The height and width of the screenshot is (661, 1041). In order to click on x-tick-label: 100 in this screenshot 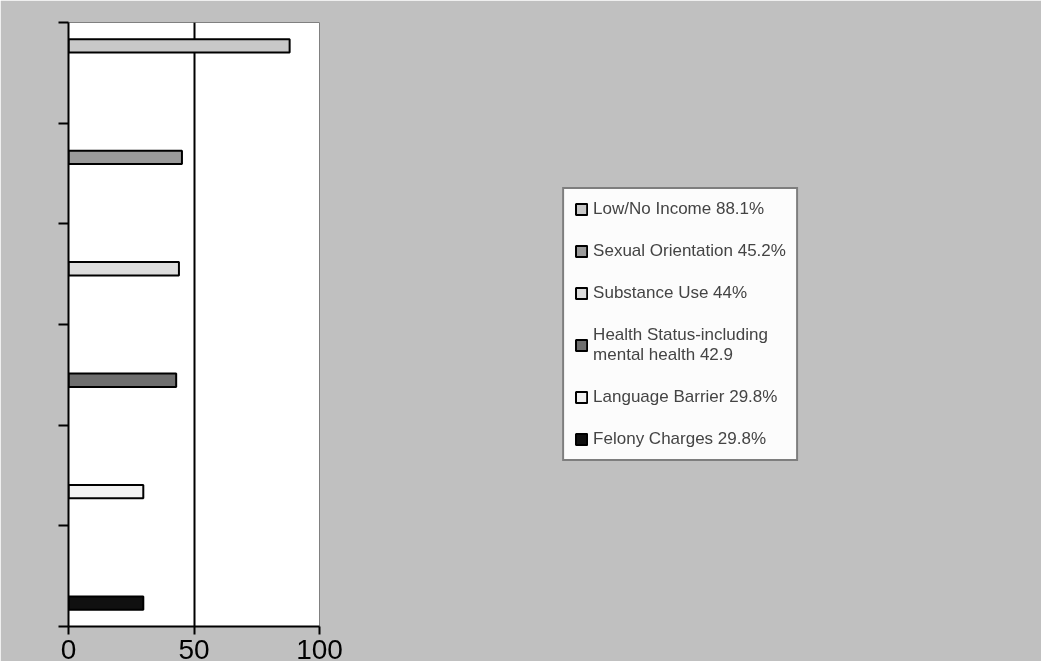, I will do `click(319, 647)`.